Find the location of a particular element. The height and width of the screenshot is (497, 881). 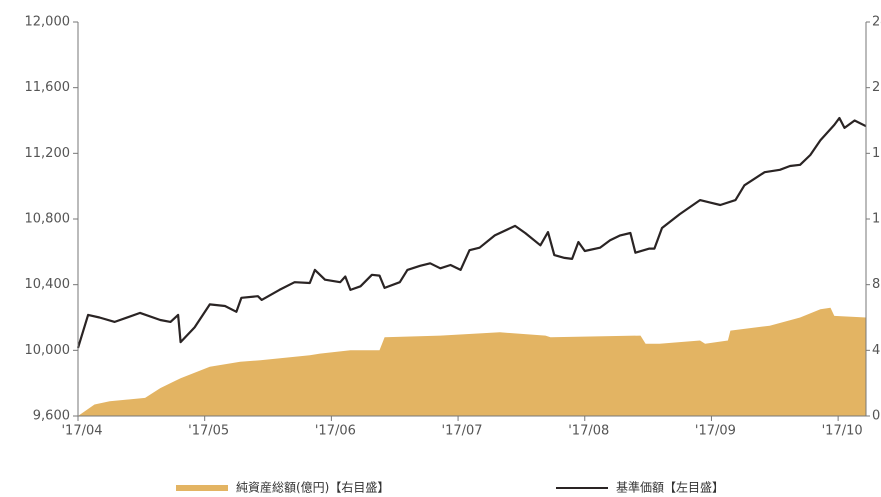

x-tick-label: '17/09 is located at coordinates (715, 431).